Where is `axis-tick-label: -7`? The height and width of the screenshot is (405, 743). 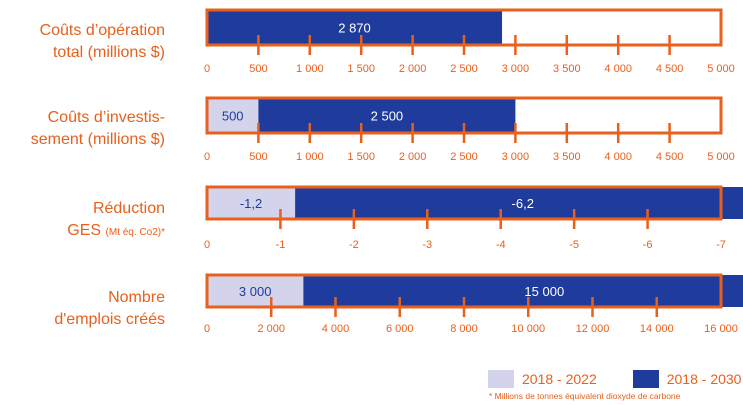 axis-tick-label: -7 is located at coordinates (721, 245).